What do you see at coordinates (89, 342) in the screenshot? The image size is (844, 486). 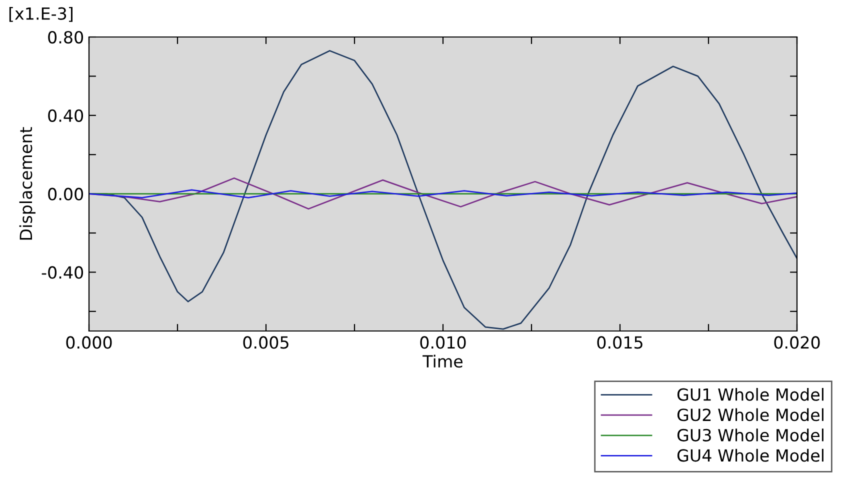 I see `x-tick-label: 0.000` at bounding box center [89, 342].